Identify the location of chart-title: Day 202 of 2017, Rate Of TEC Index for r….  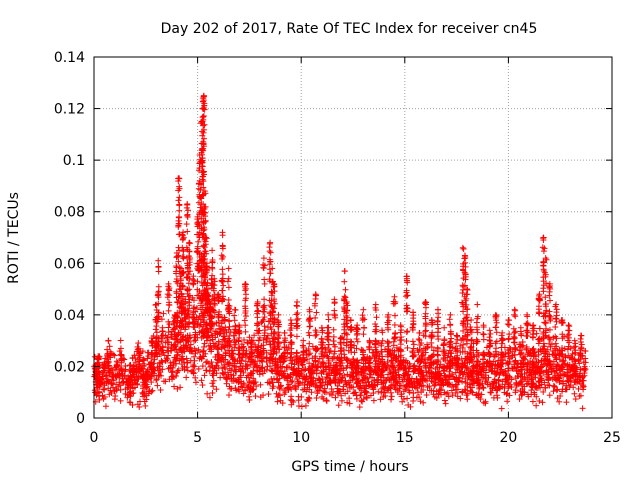
(349, 29).